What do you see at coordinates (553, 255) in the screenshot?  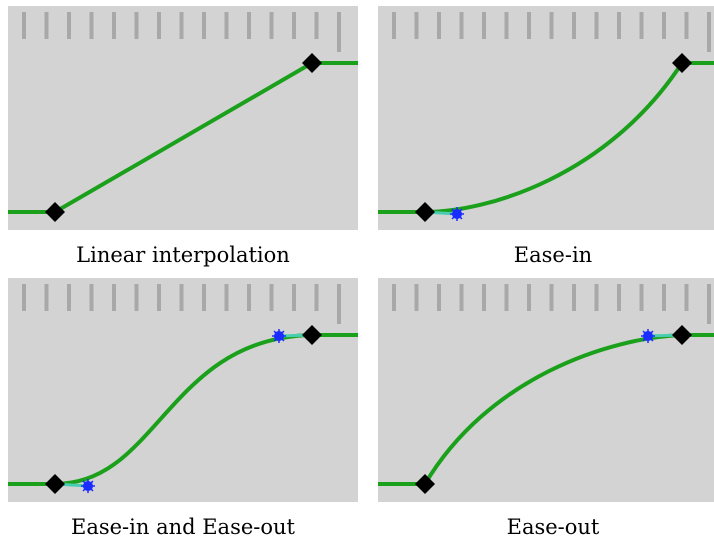 I see `caption-ease-in: Ease-in` at bounding box center [553, 255].